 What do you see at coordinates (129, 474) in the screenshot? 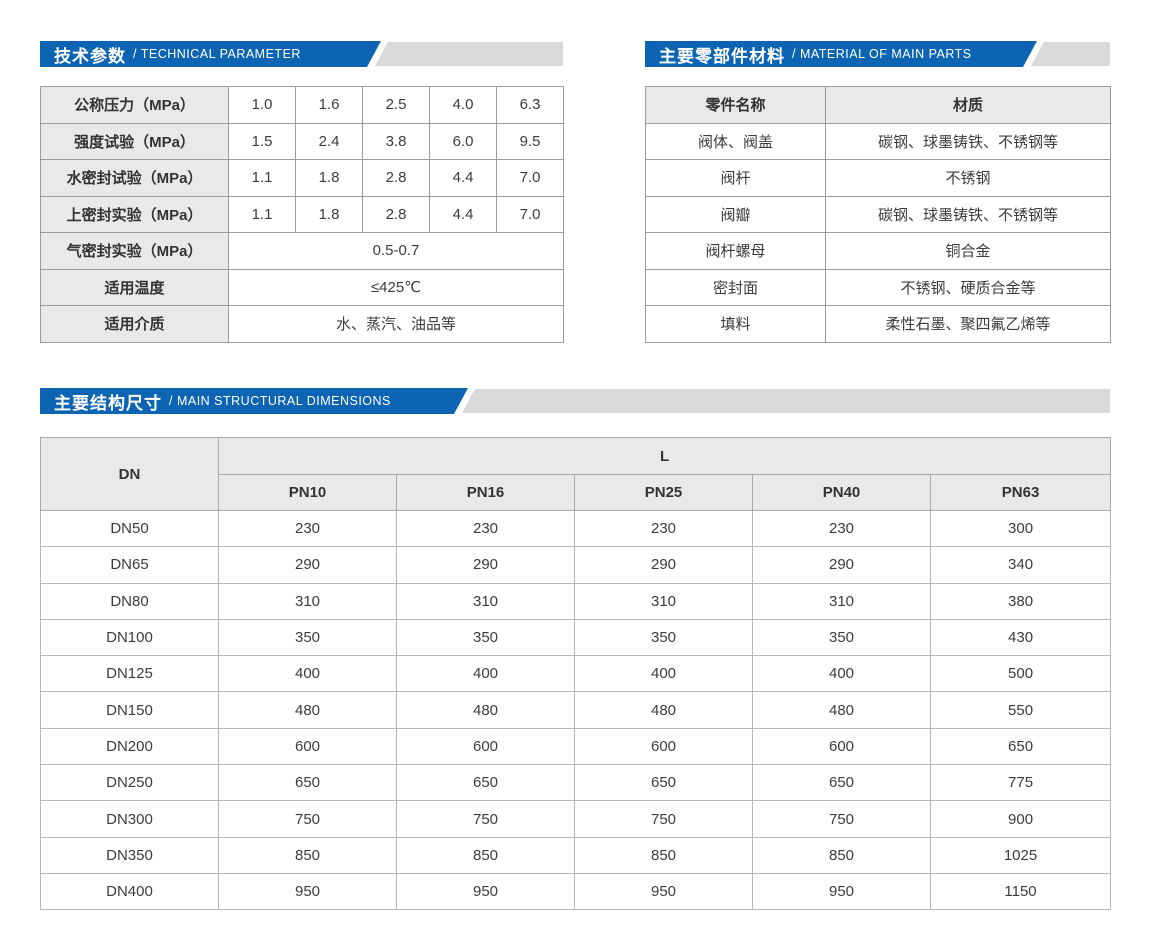
I see `dn-header: DN` at bounding box center [129, 474].